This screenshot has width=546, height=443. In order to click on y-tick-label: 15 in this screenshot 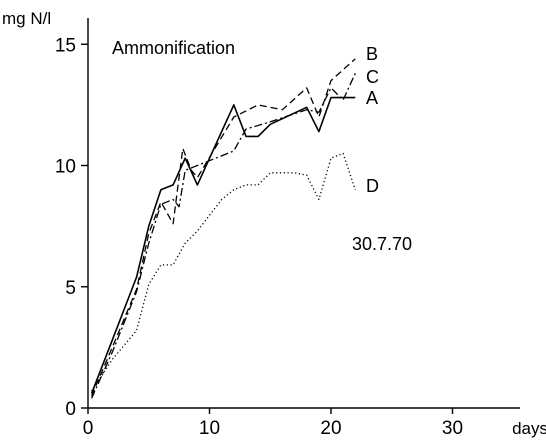, I will do `click(65, 45)`.